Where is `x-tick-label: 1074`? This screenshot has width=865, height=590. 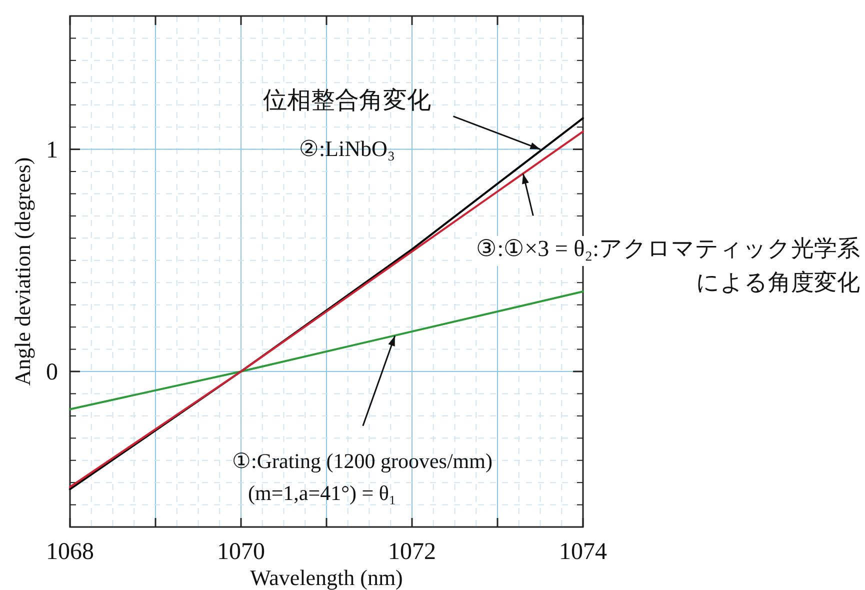
x-tick-label: 1074 is located at coordinates (583, 552).